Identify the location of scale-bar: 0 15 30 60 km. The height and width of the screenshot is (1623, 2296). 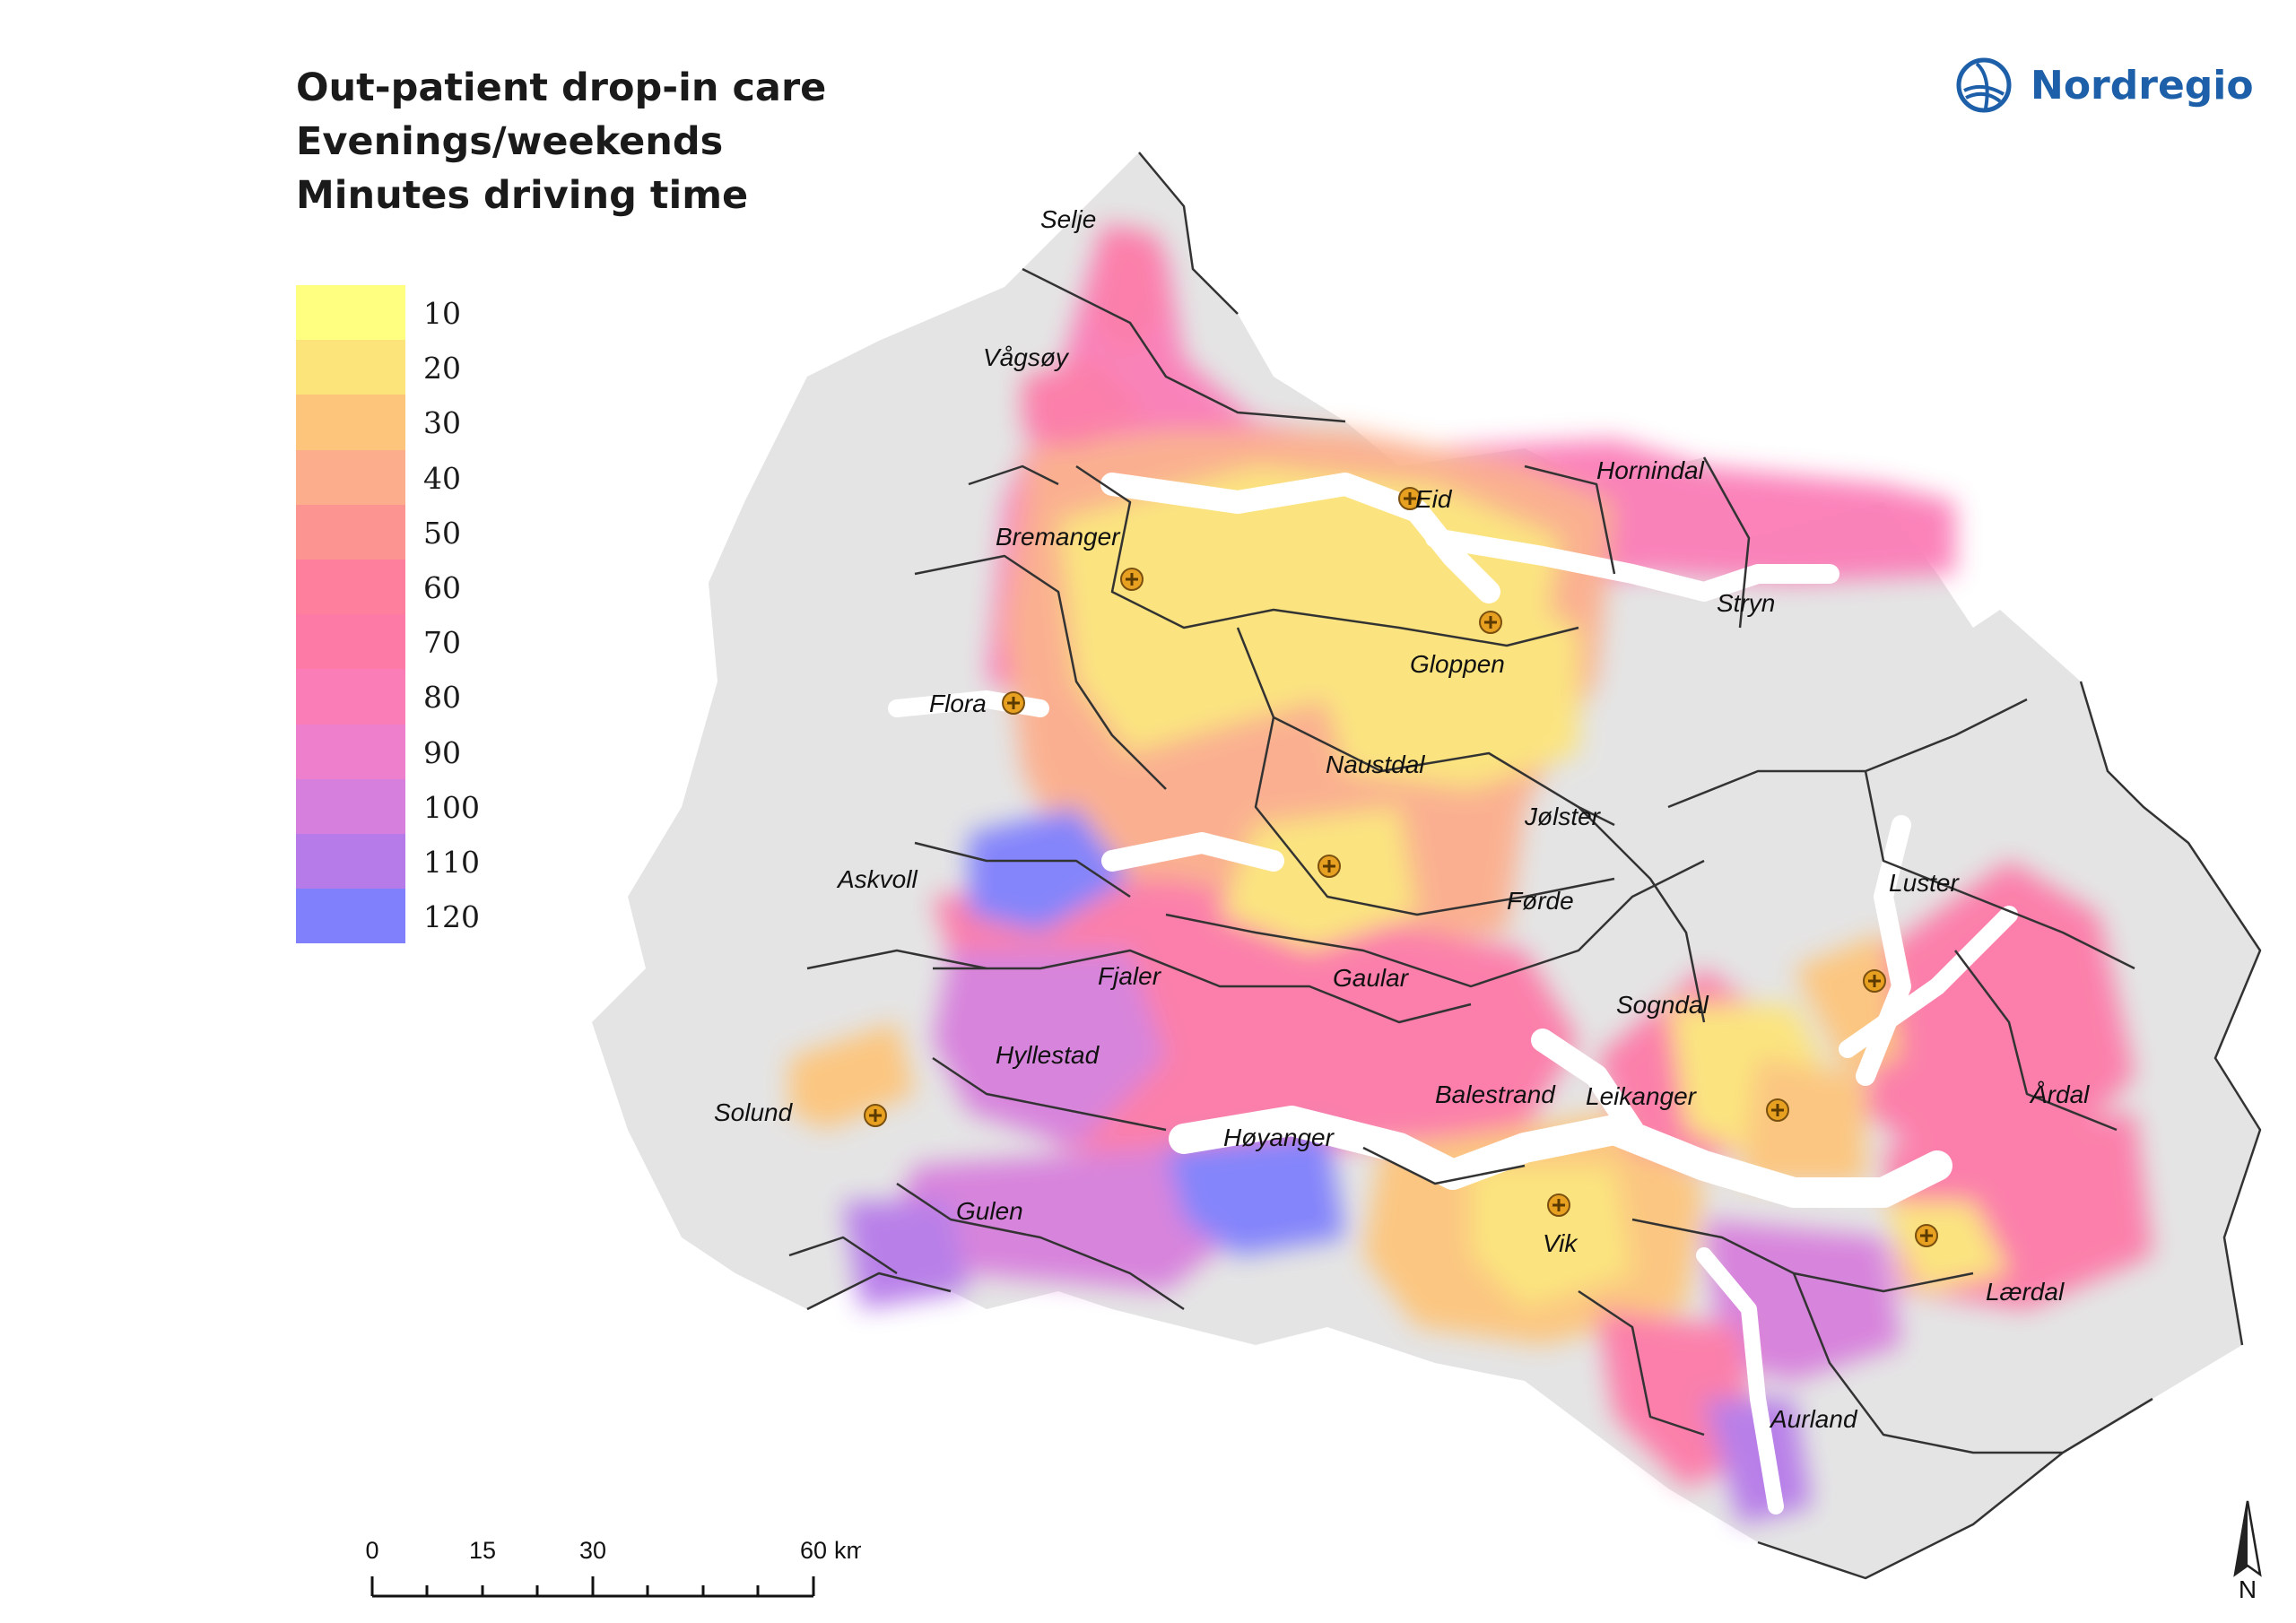
(613, 1567).